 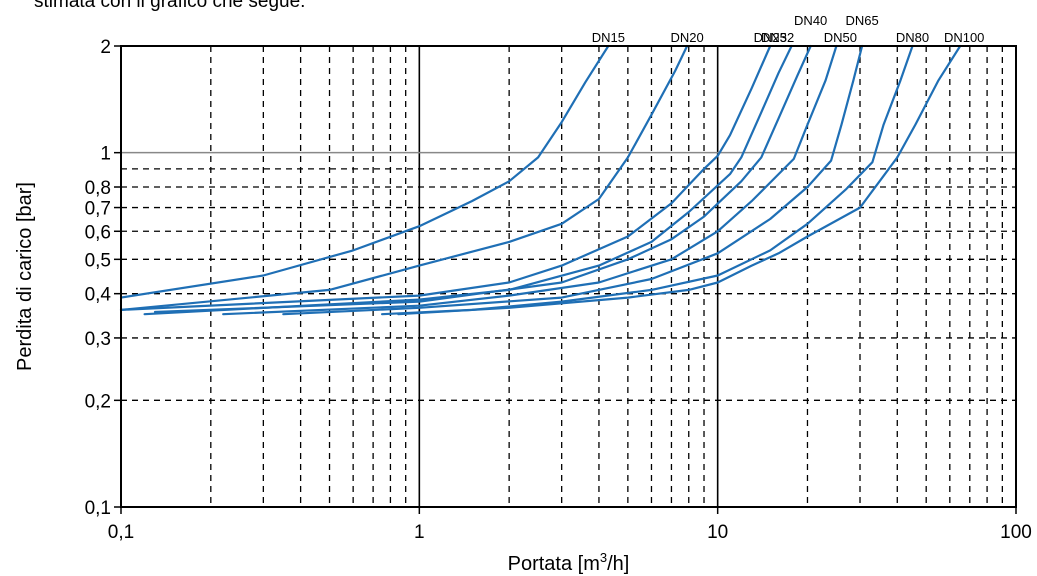 I want to click on y-tick-label: 0,1, so click(x=98, y=508).